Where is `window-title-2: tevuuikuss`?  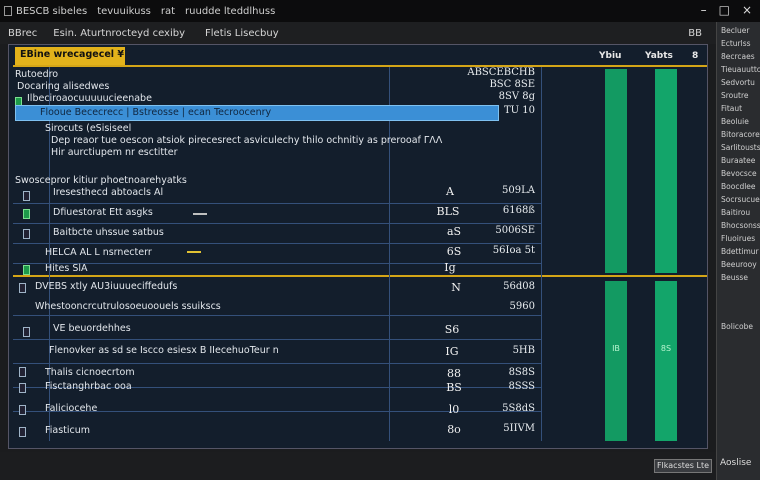 window-title-2: tevuuikuss is located at coordinates (124, 11).